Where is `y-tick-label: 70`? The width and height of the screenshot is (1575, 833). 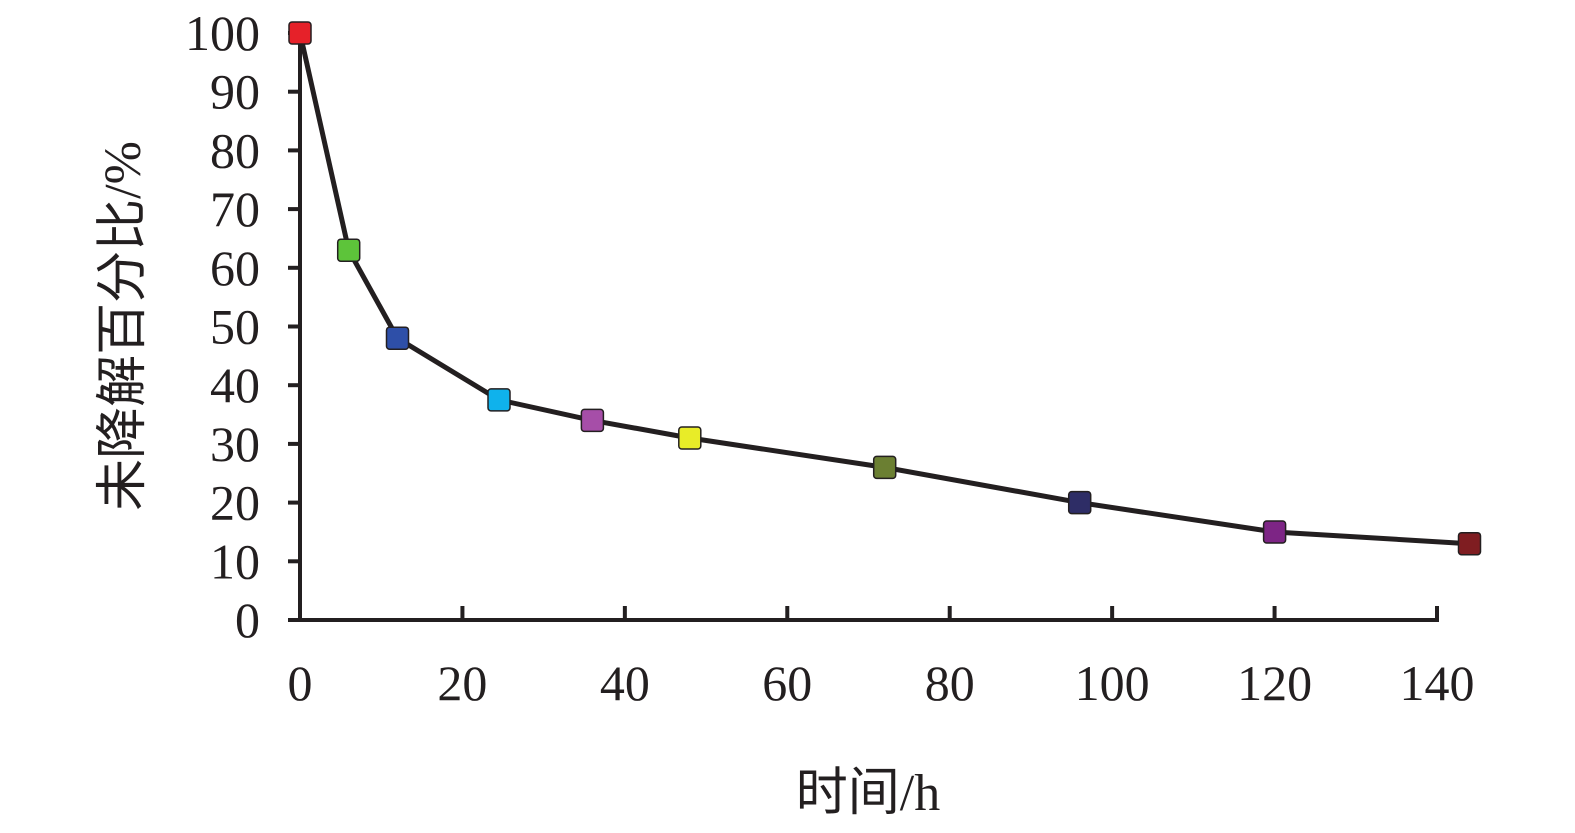
y-tick-label: 70 is located at coordinates (235, 209).